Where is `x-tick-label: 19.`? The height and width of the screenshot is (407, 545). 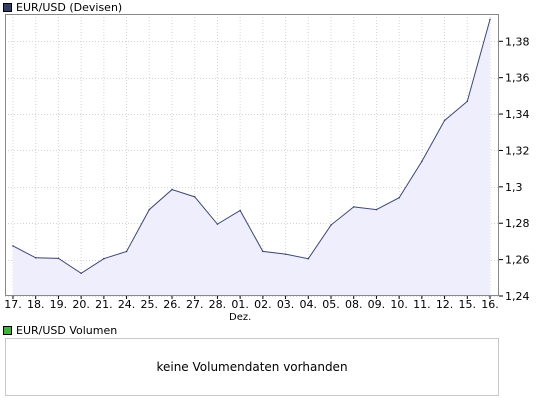
x-tick-label: 19. is located at coordinates (59, 304).